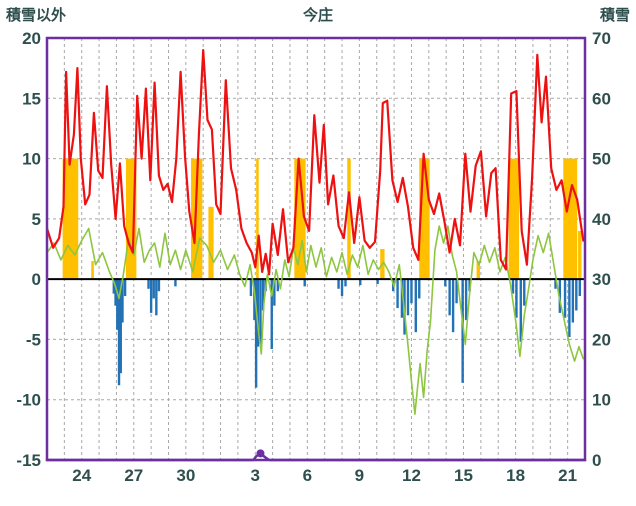 The width and height of the screenshot is (636, 506). I want to click on left-axis-tick-label: -5, so click(33, 339).